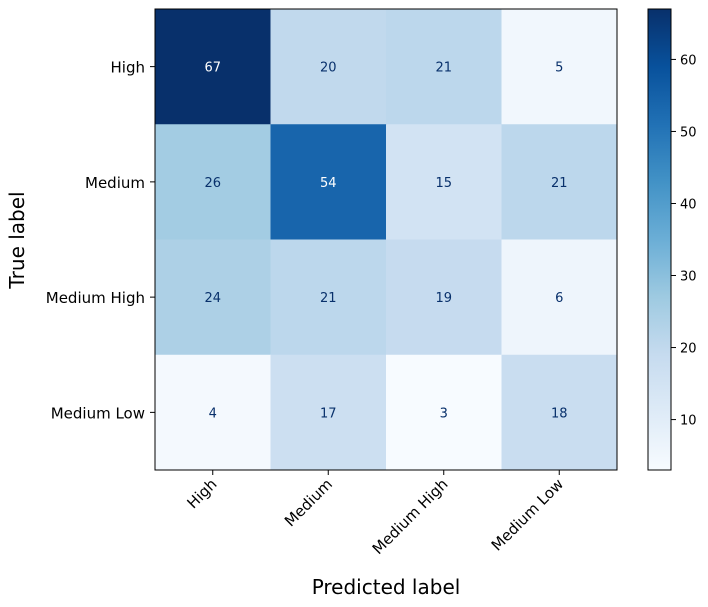 This screenshot has width=708, height=607. Describe the element at coordinates (95, 298) in the screenshot. I see `y-tick-label: Medium High` at that location.